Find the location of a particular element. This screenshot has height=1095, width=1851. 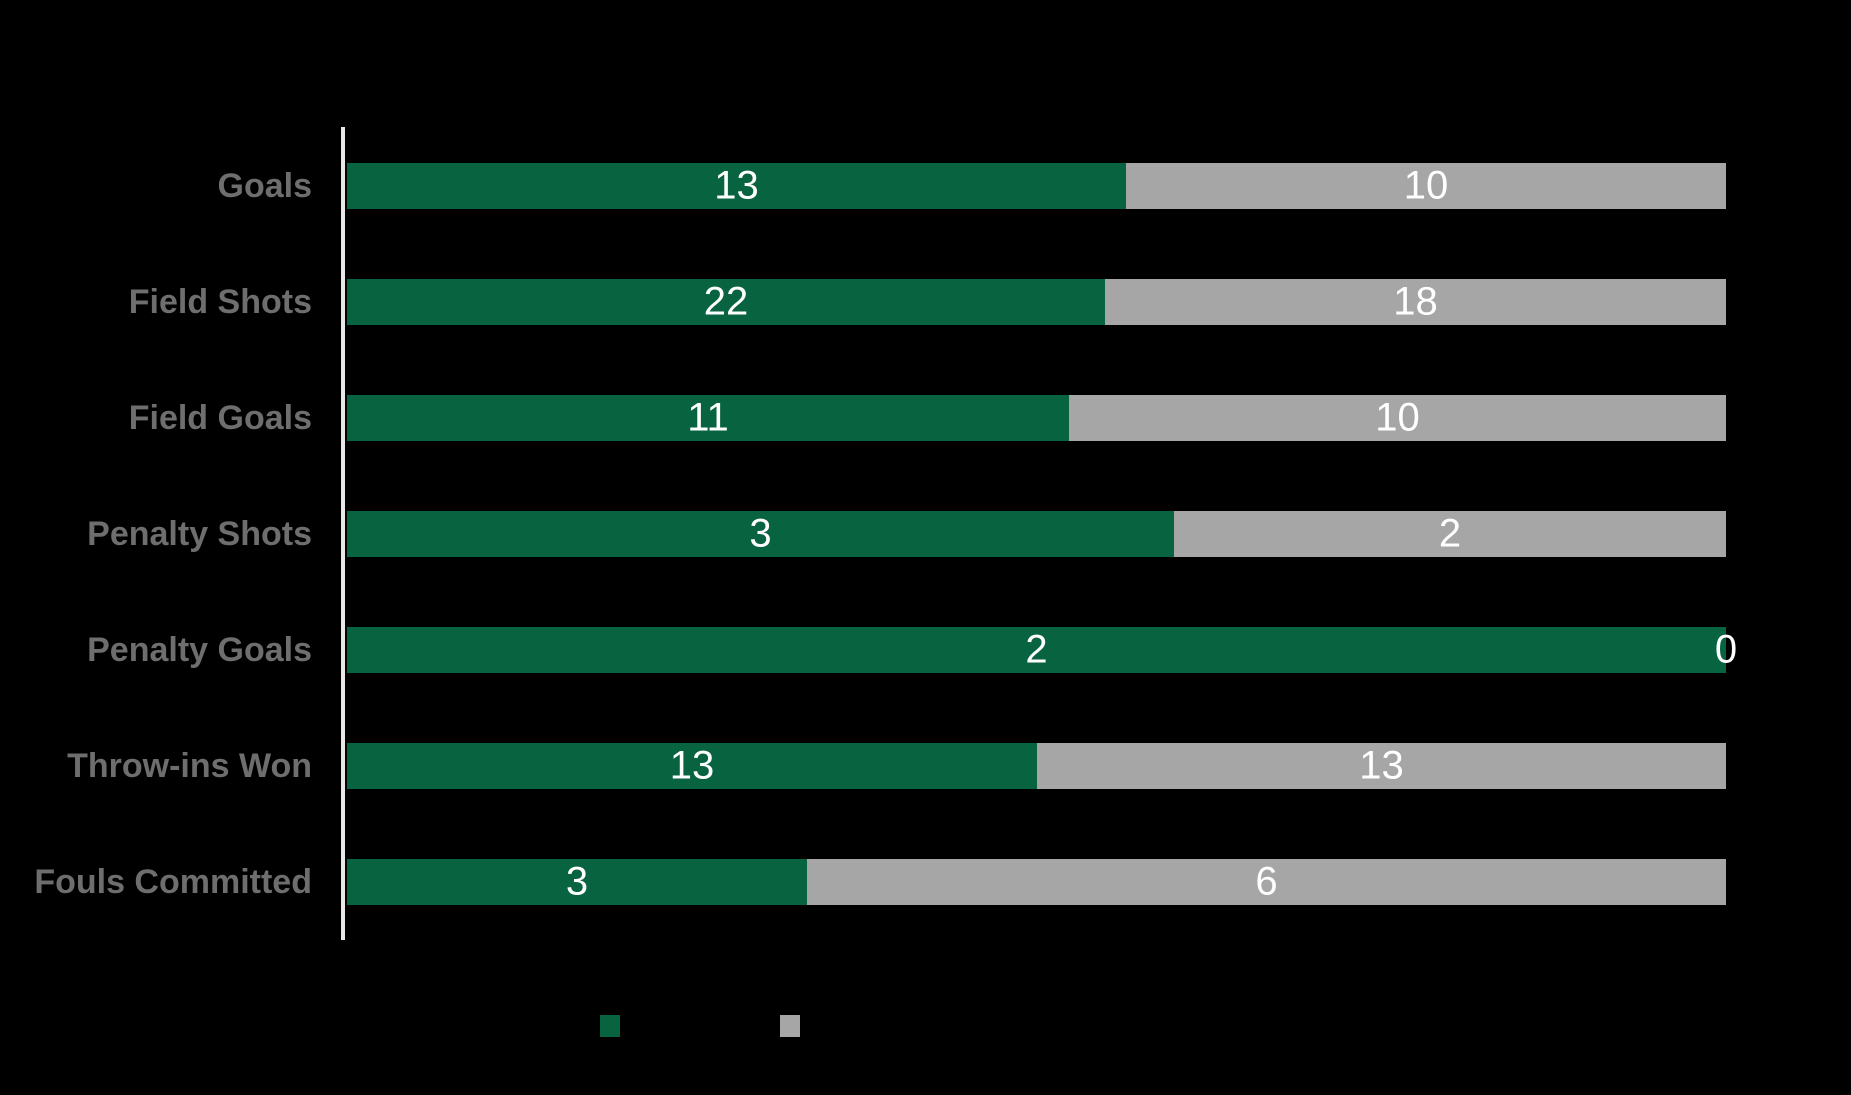

value-label-green: 11 is located at coordinates (708, 417).